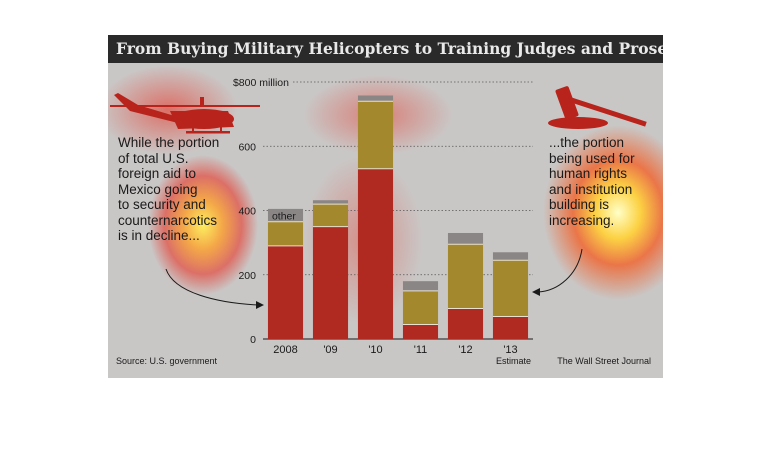 Image resolution: width=770 pixels, height=472 pixels. Describe the element at coordinates (212, 287) in the screenshot. I see `left-arrow` at that location.